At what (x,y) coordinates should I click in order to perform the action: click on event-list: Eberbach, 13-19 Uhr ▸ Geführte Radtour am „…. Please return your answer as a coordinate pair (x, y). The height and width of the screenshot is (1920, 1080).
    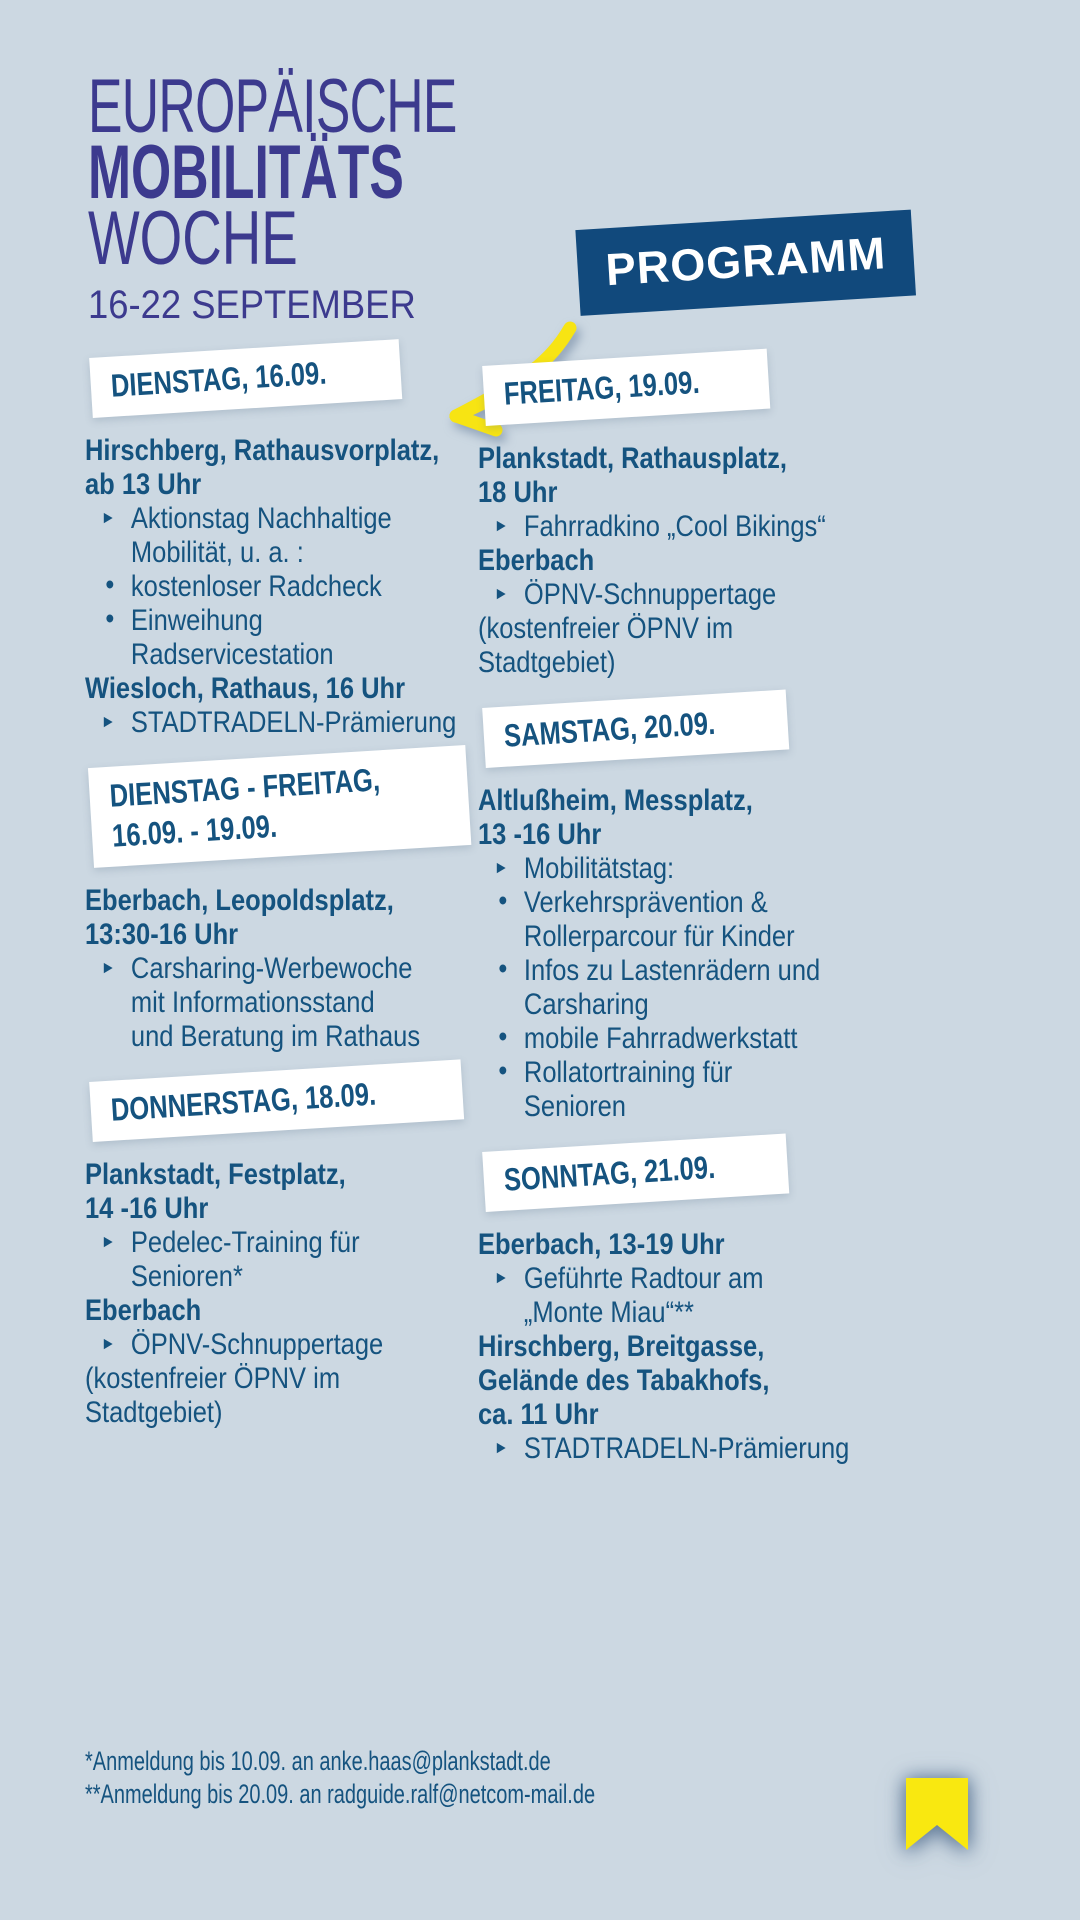
    Looking at the image, I should click on (778, 1347).